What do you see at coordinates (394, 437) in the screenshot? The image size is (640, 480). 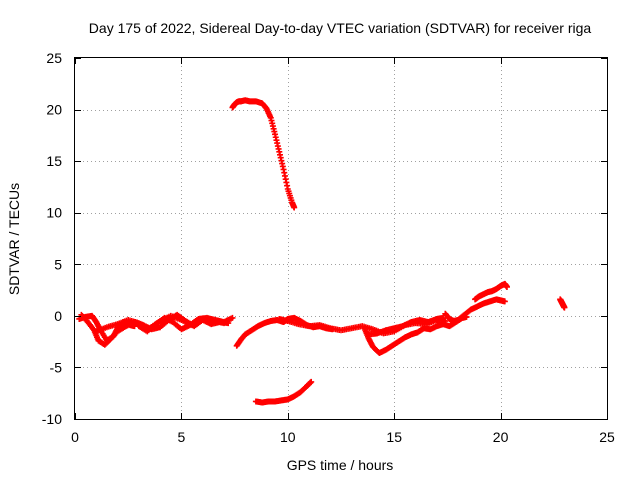 I see `x-tick-label: 15` at bounding box center [394, 437].